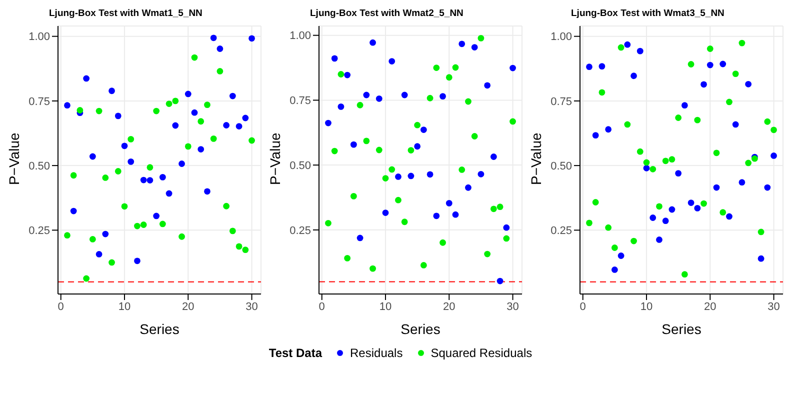  What do you see at coordinates (300, 166) in the screenshot?
I see `y-tick-label: 0.50` at bounding box center [300, 166].